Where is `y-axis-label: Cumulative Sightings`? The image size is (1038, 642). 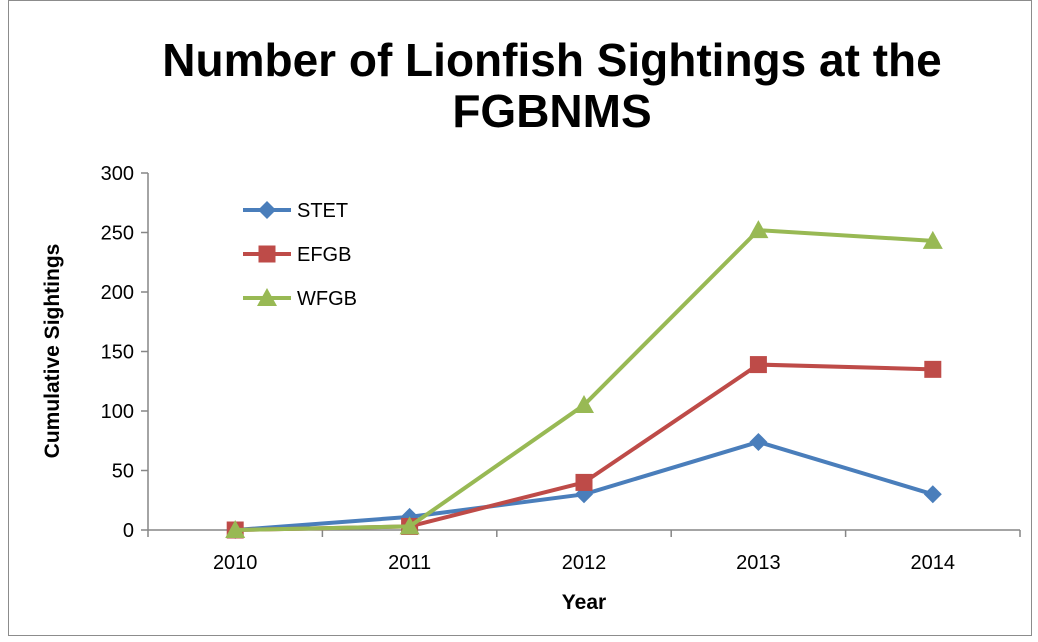
y-axis-label: Cumulative Sightings is located at coordinates (52, 351).